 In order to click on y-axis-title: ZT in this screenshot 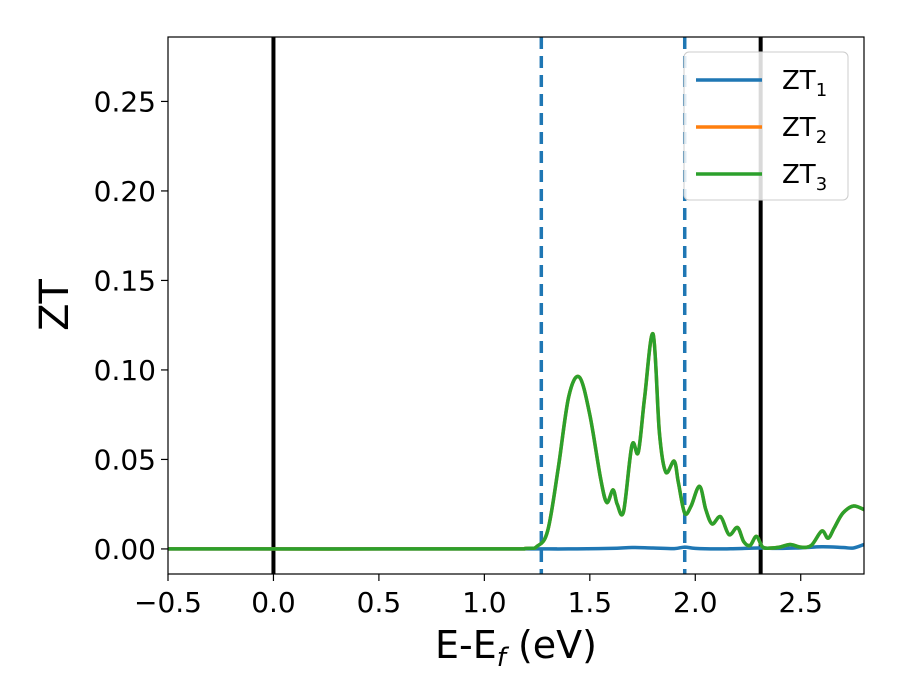, I will do `click(55, 305)`.